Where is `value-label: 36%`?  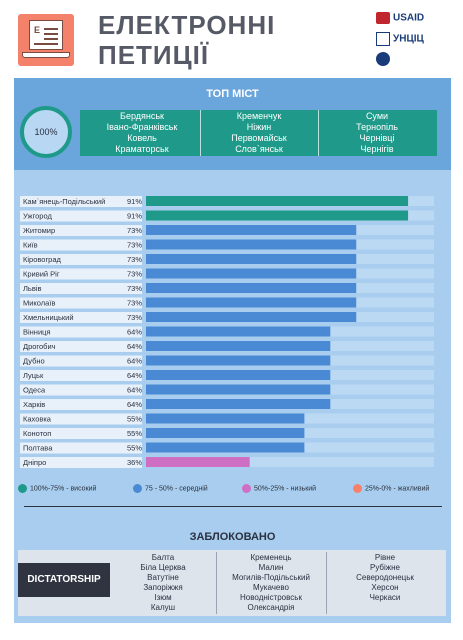
value-label: 36% is located at coordinates (134, 462).